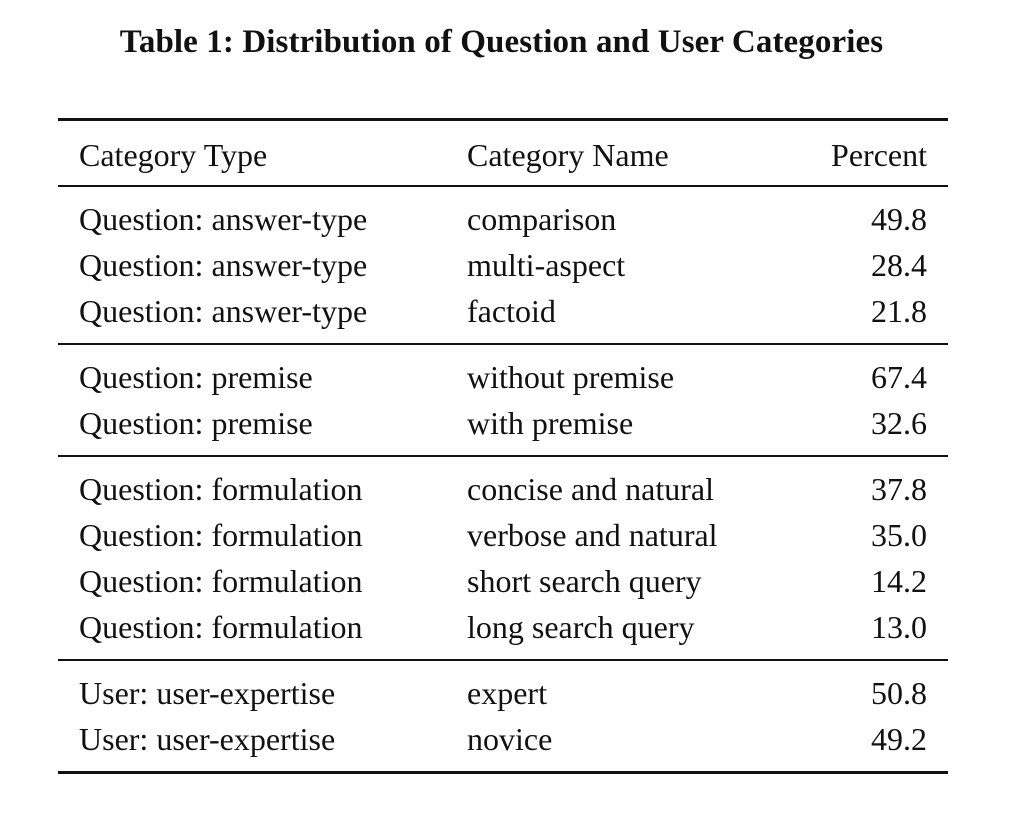 The image size is (1021, 823). I want to click on header-category-name: Category Name, so click(568, 155).